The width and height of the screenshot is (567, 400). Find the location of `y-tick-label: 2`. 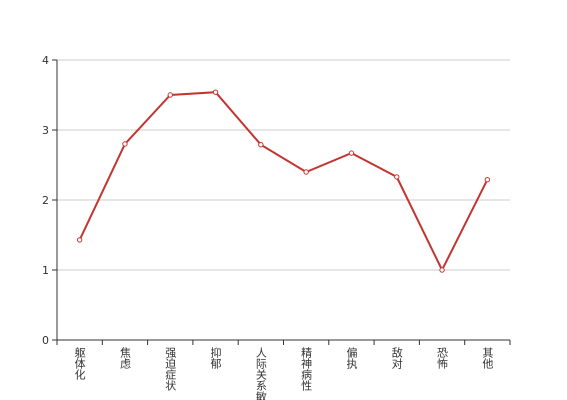

y-tick-label: 2 is located at coordinates (45, 200).